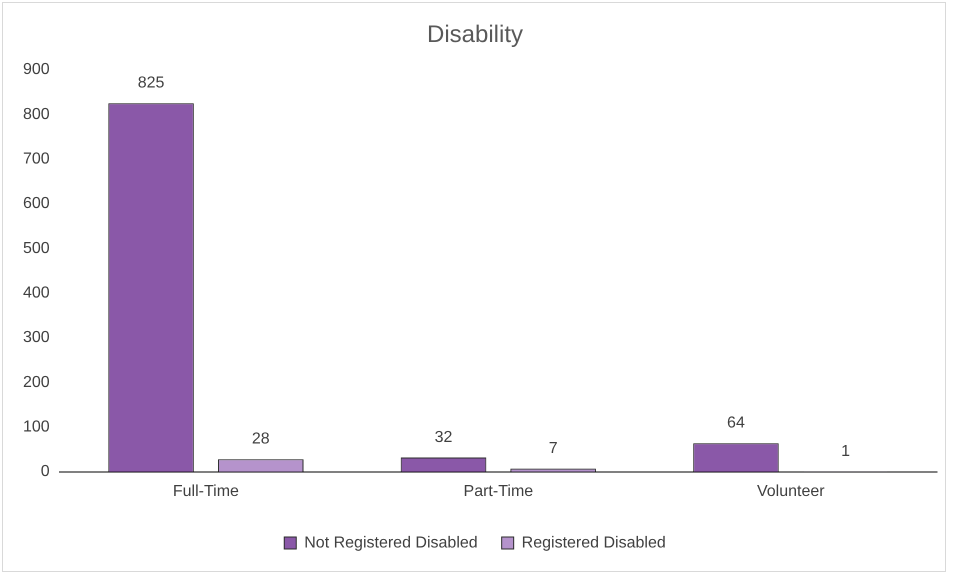  Describe the element at coordinates (45, 471) in the screenshot. I see `y-tick-label: 0` at that location.